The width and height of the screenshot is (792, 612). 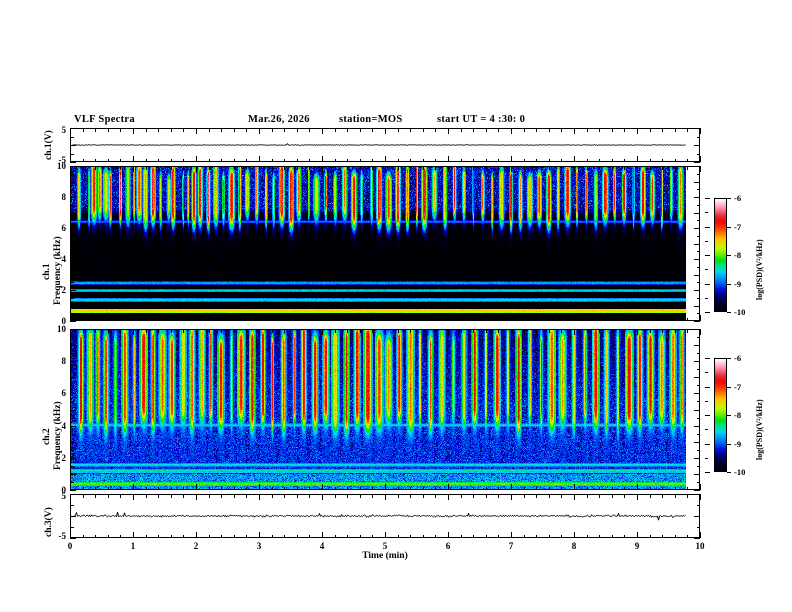 What do you see at coordinates (64, 290) in the screenshot?
I see `ytick-label-ch1-spectrogram-2: 2` at bounding box center [64, 290].